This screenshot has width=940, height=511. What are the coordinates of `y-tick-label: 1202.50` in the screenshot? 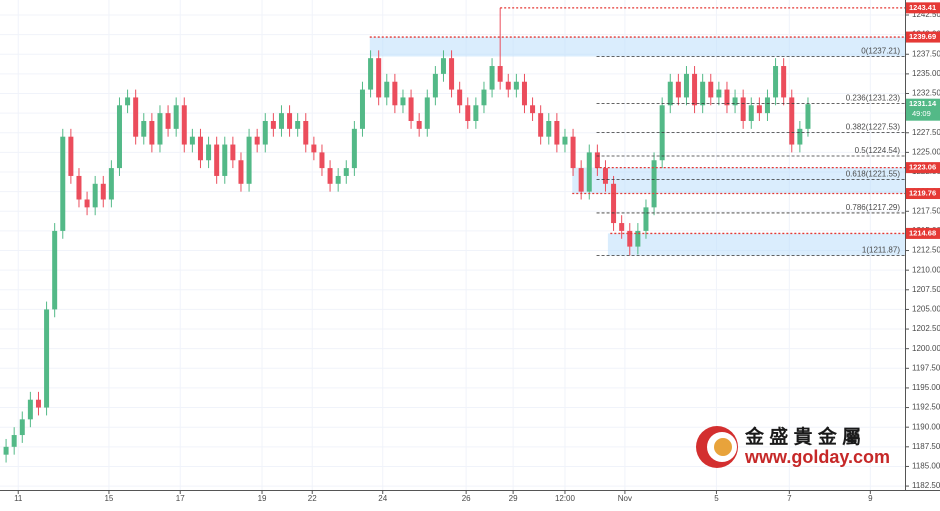 It's located at (926, 328).